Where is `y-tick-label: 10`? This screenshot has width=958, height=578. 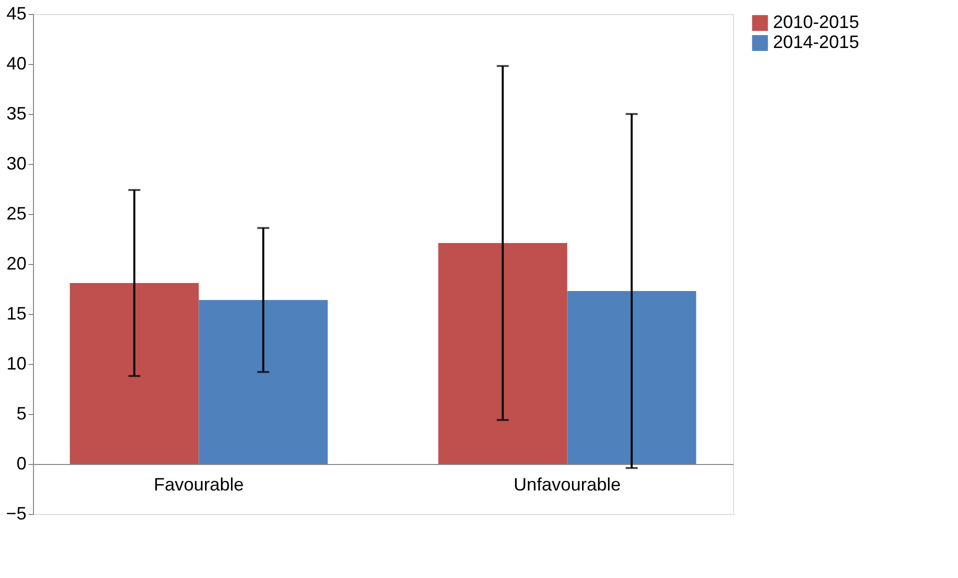
y-tick-label: 10 is located at coordinates (16, 364).